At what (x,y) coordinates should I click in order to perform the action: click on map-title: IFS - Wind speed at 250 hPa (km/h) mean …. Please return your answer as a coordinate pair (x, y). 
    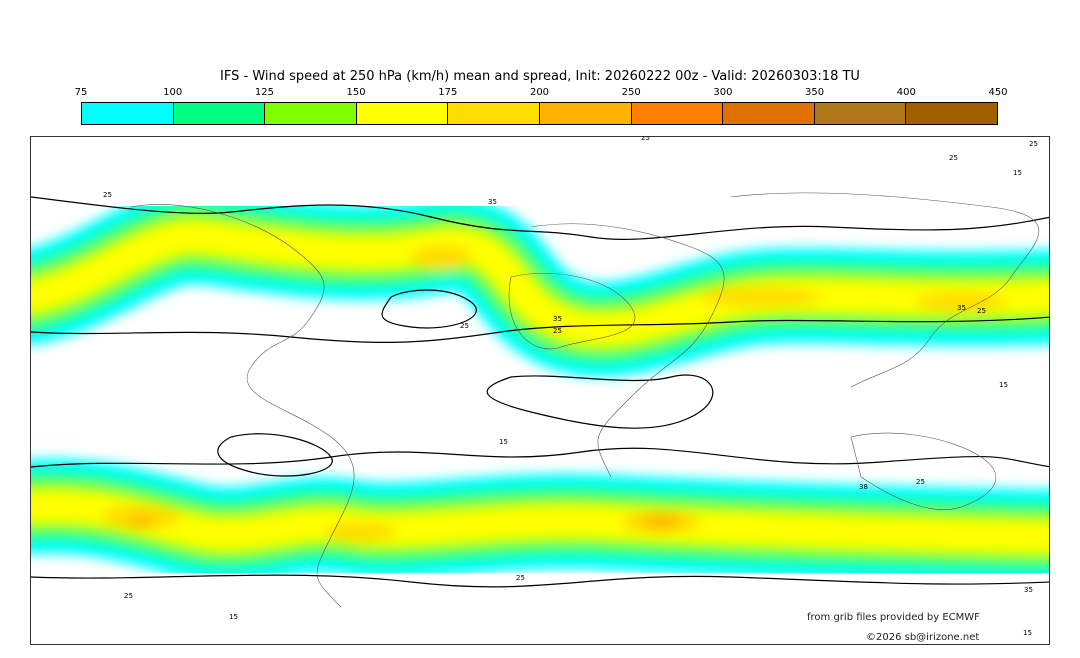
    Looking at the image, I should click on (540, 76).